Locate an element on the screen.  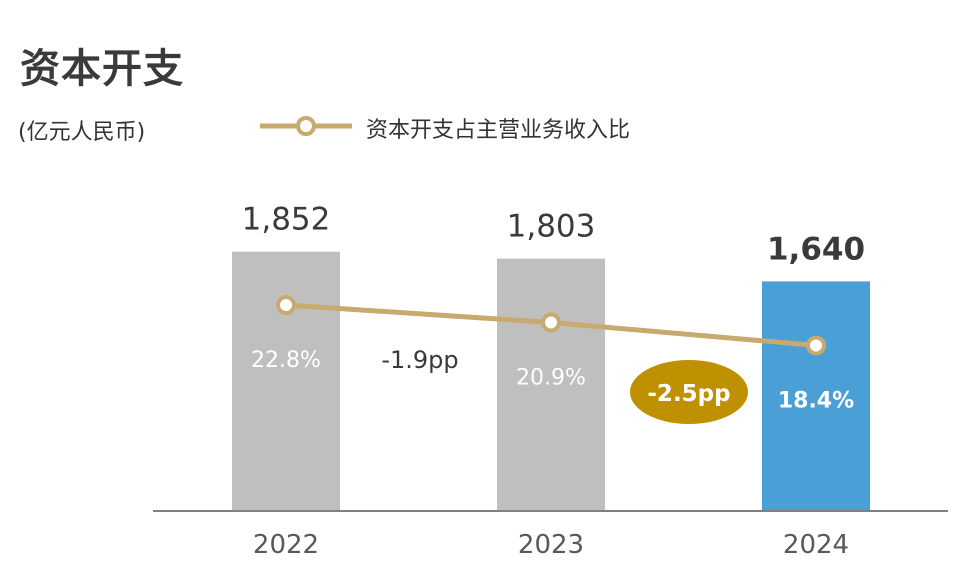
change-badge-2024 is located at coordinates (689, 392).